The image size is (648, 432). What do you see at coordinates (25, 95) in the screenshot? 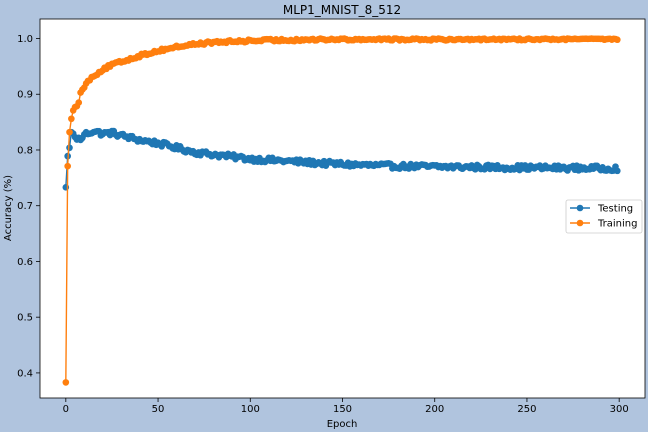
I see `y-tick-label: 0.9` at bounding box center [25, 95].